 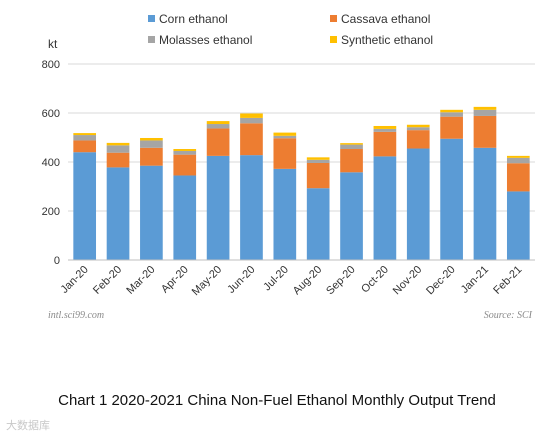 I want to click on legend-label: Corn ethanol, so click(x=193, y=19).